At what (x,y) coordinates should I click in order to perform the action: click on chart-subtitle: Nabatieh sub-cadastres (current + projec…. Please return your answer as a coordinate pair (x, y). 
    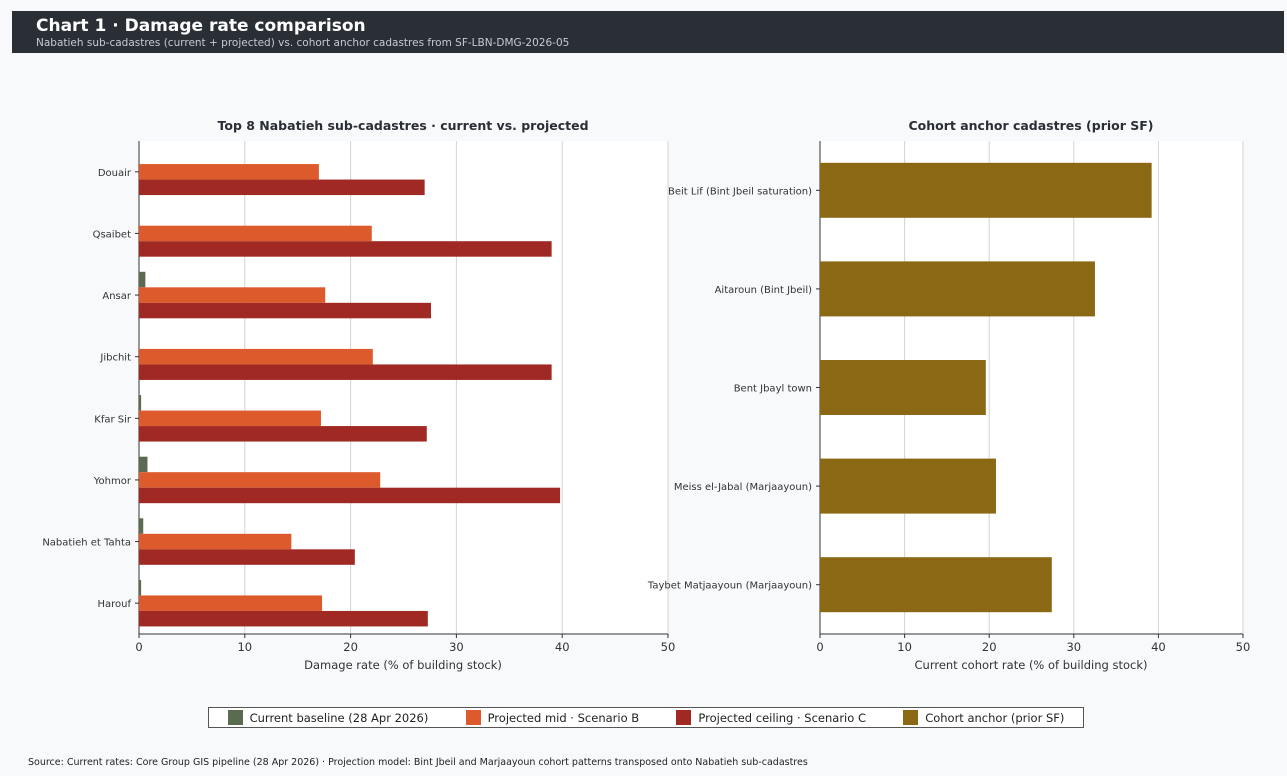
    Looking at the image, I should click on (303, 43).